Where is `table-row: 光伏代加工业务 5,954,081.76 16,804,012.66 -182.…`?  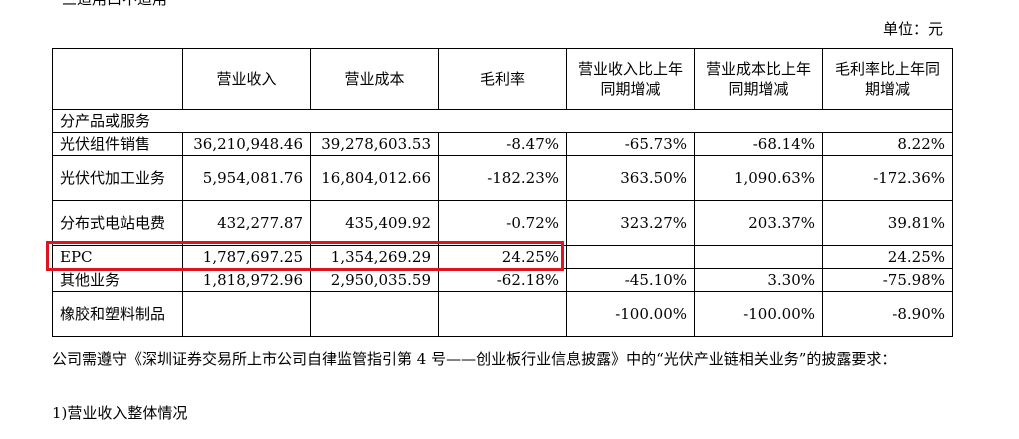
table-row: 光伏代加工业务 5,954,081.76 16,804,012.66 -182.… is located at coordinates (502, 178).